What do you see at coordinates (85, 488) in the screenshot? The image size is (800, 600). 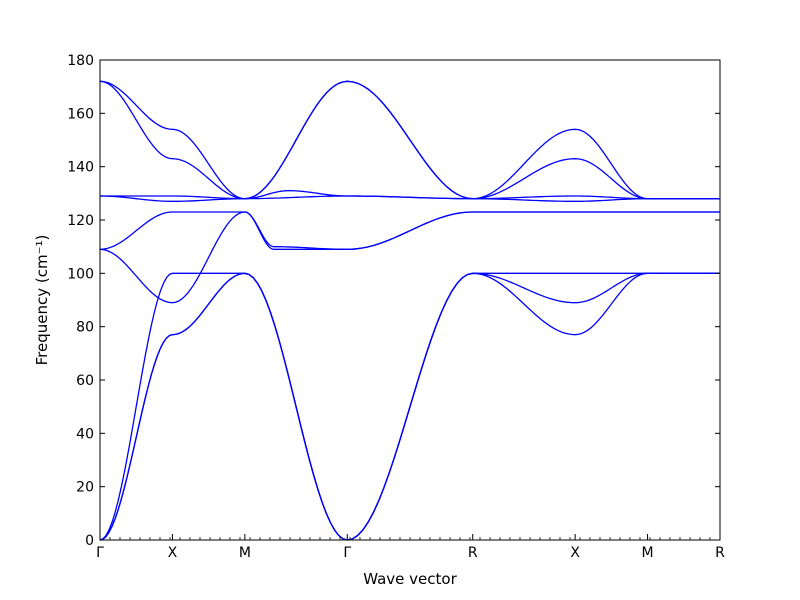 I see `y-tick-label: 20` at bounding box center [85, 488].